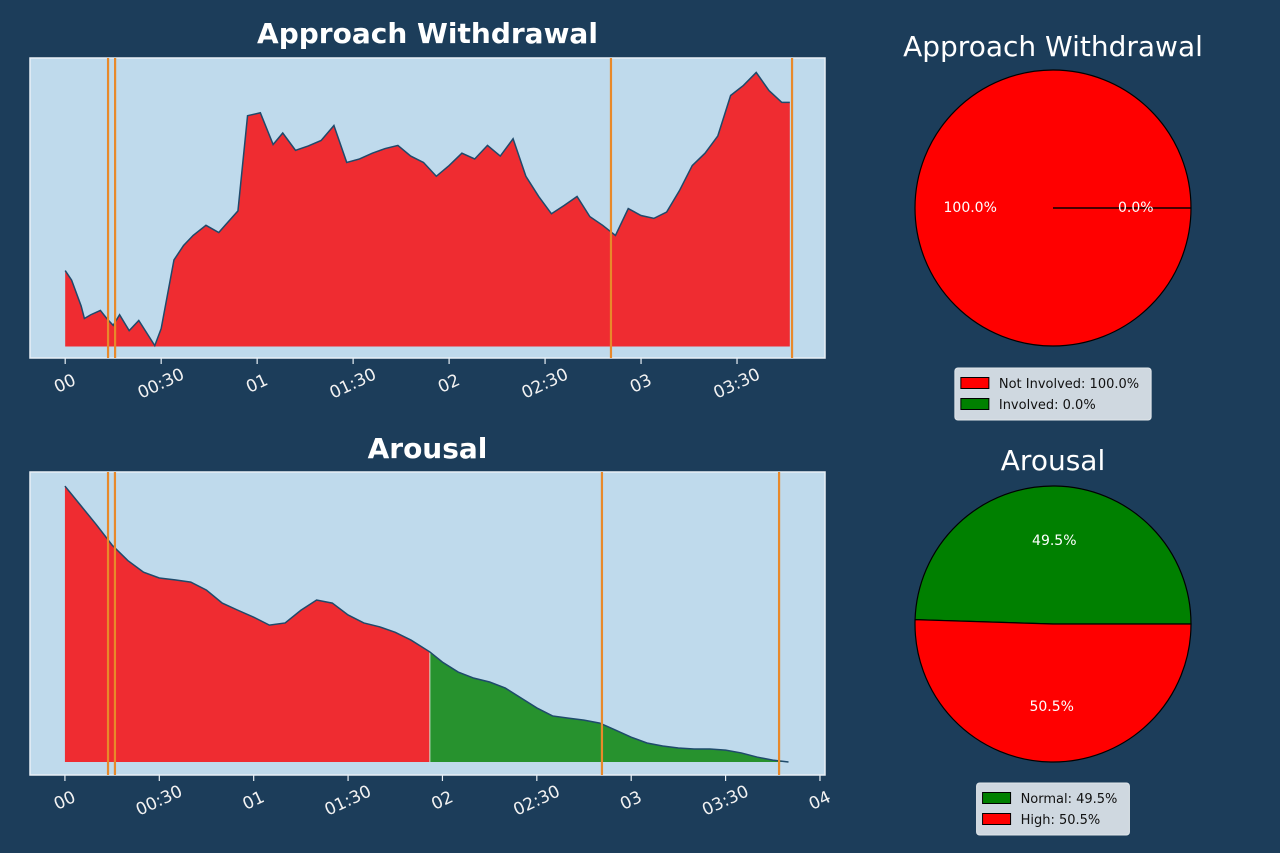 Image resolution: width=1280 pixels, height=853 pixels. Describe the element at coordinates (1054, 541) in the screenshot. I see `slice-label: 49.5%` at that location.